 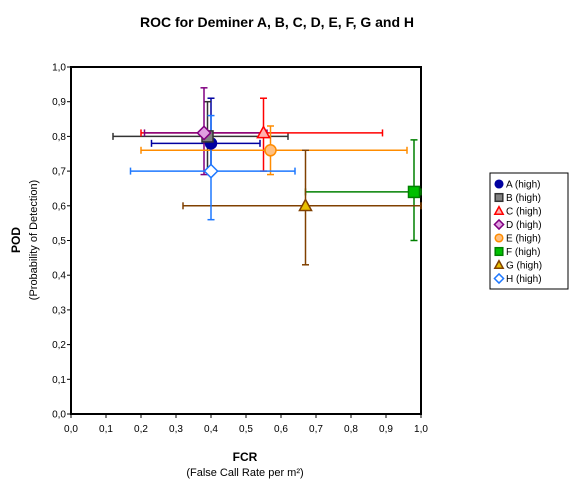 I want to click on legend-label: A (high), so click(x=523, y=185).